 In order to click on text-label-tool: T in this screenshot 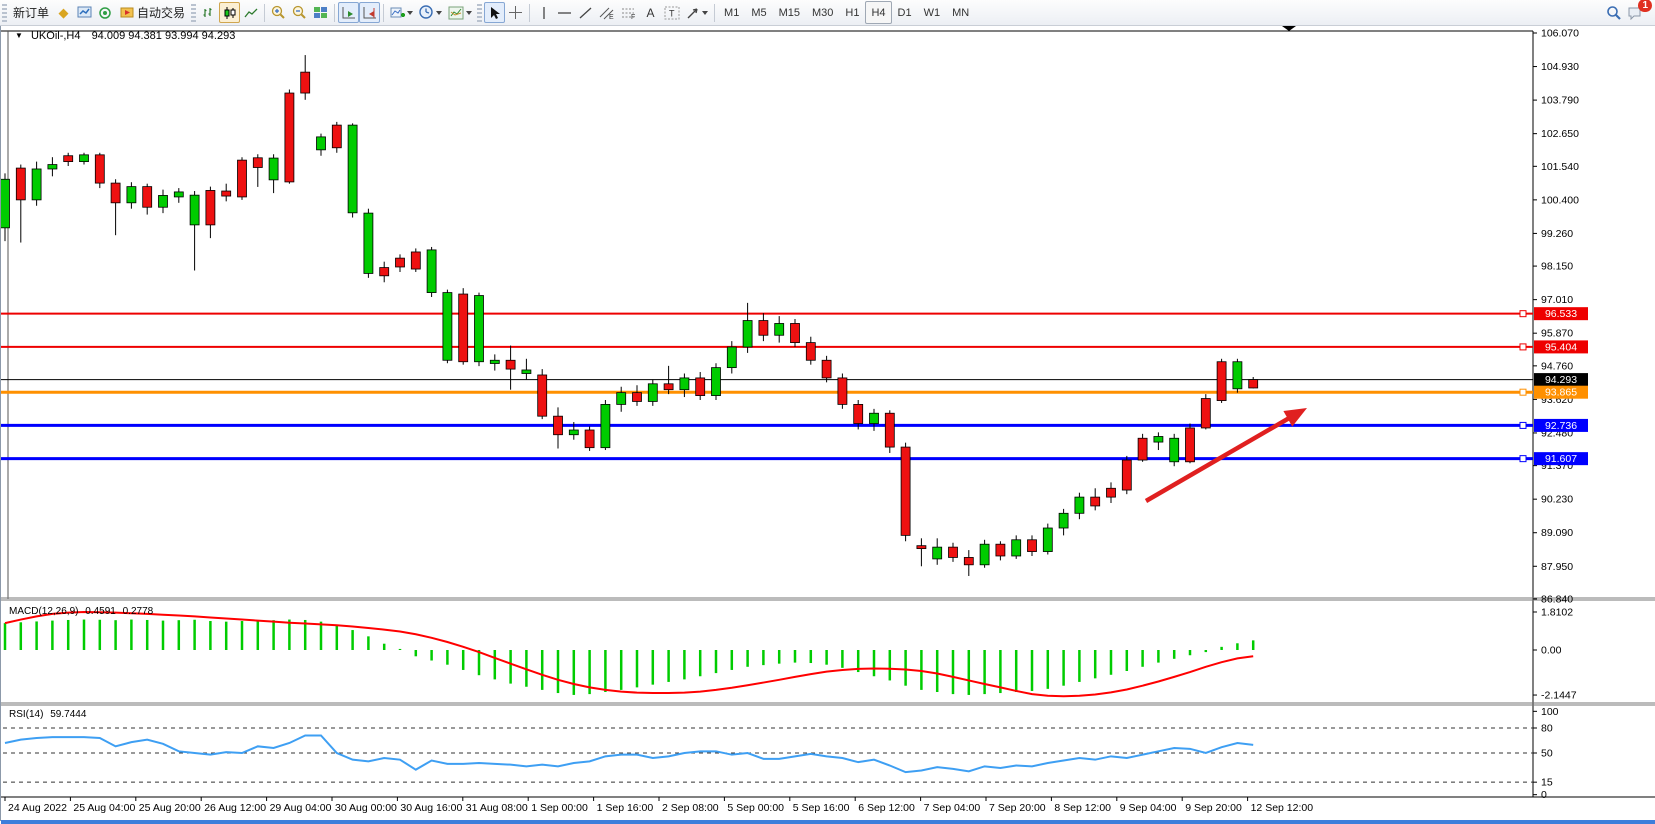, I will do `click(672, 12)`.